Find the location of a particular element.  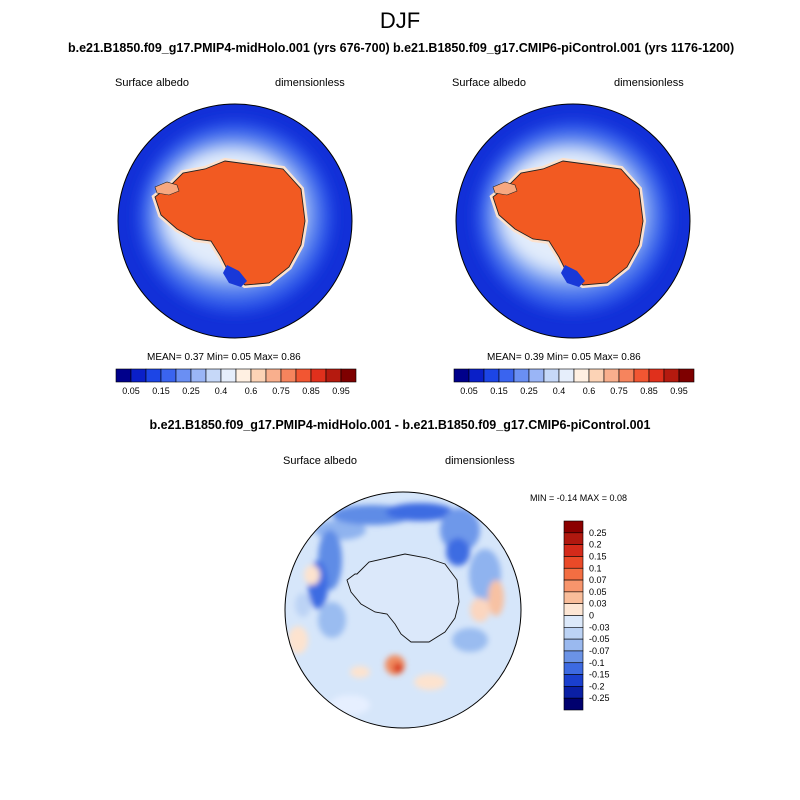

panel-right-variable-label: Surface albedo is located at coordinates (489, 83).